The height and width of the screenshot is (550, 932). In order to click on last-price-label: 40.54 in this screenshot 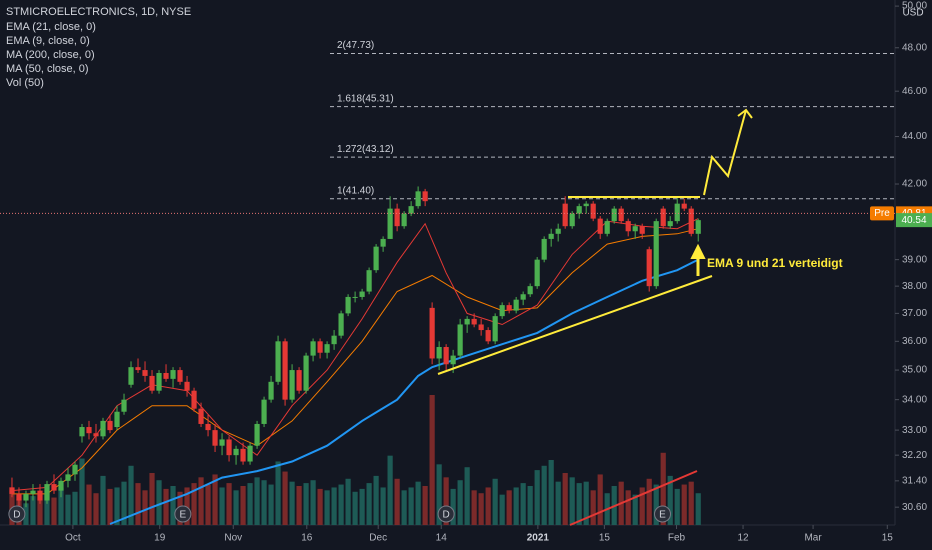, I will do `click(913, 220)`.